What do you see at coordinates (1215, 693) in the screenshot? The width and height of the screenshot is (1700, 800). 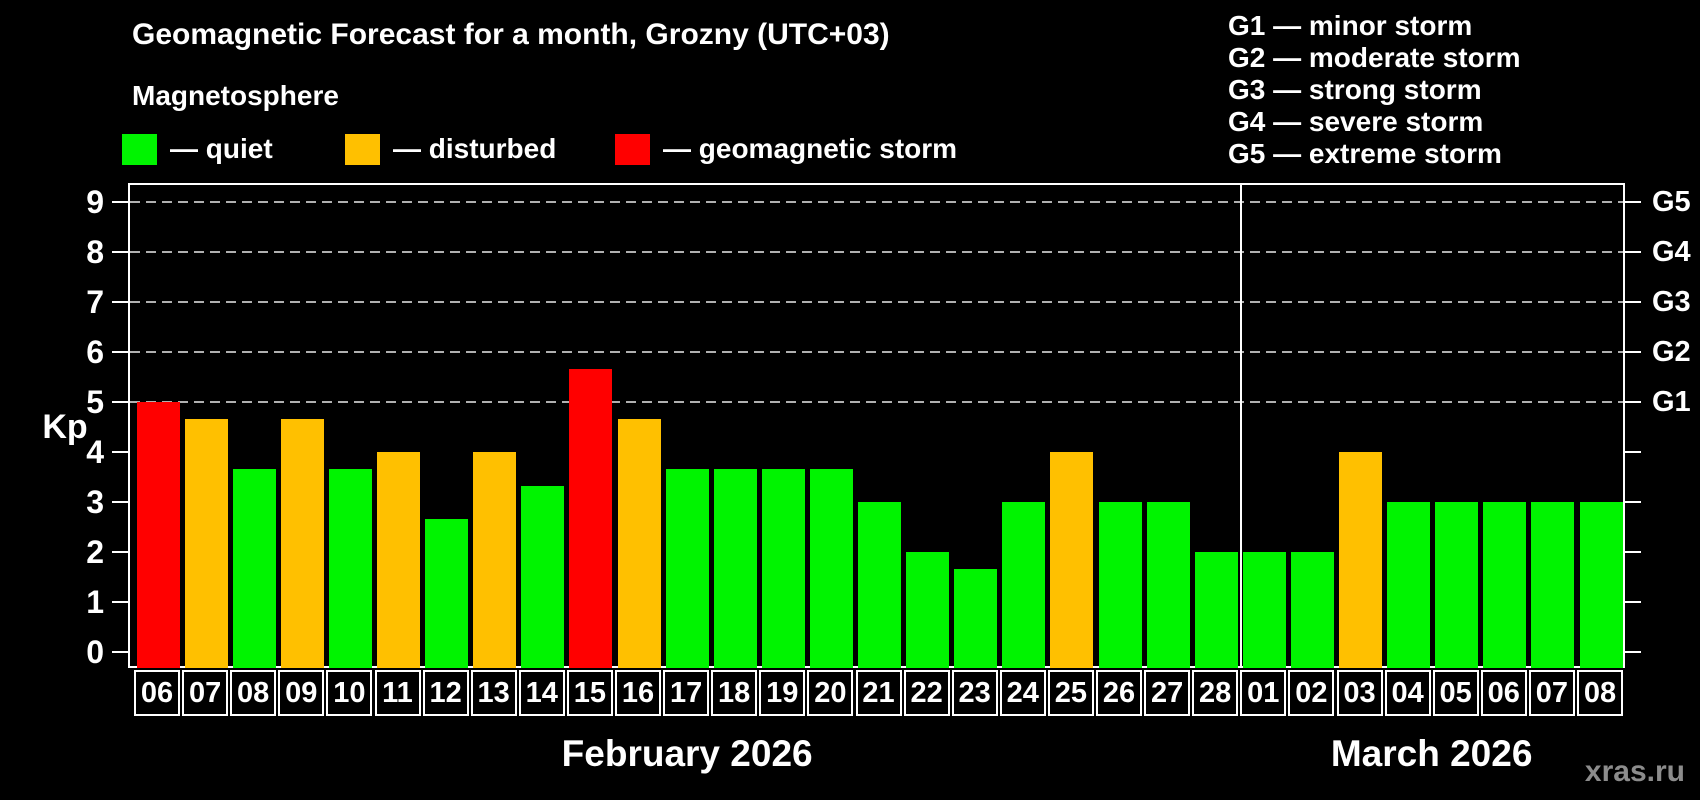 I see `day-label: 28` at bounding box center [1215, 693].